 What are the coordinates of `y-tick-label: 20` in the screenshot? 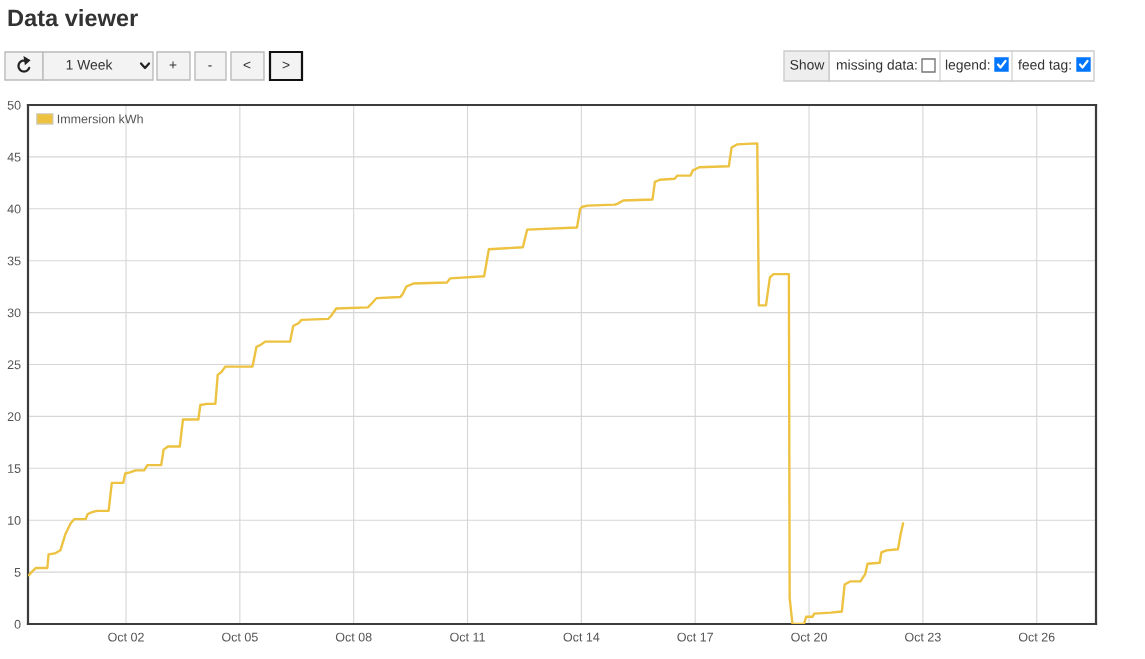 It's located at (14, 417).